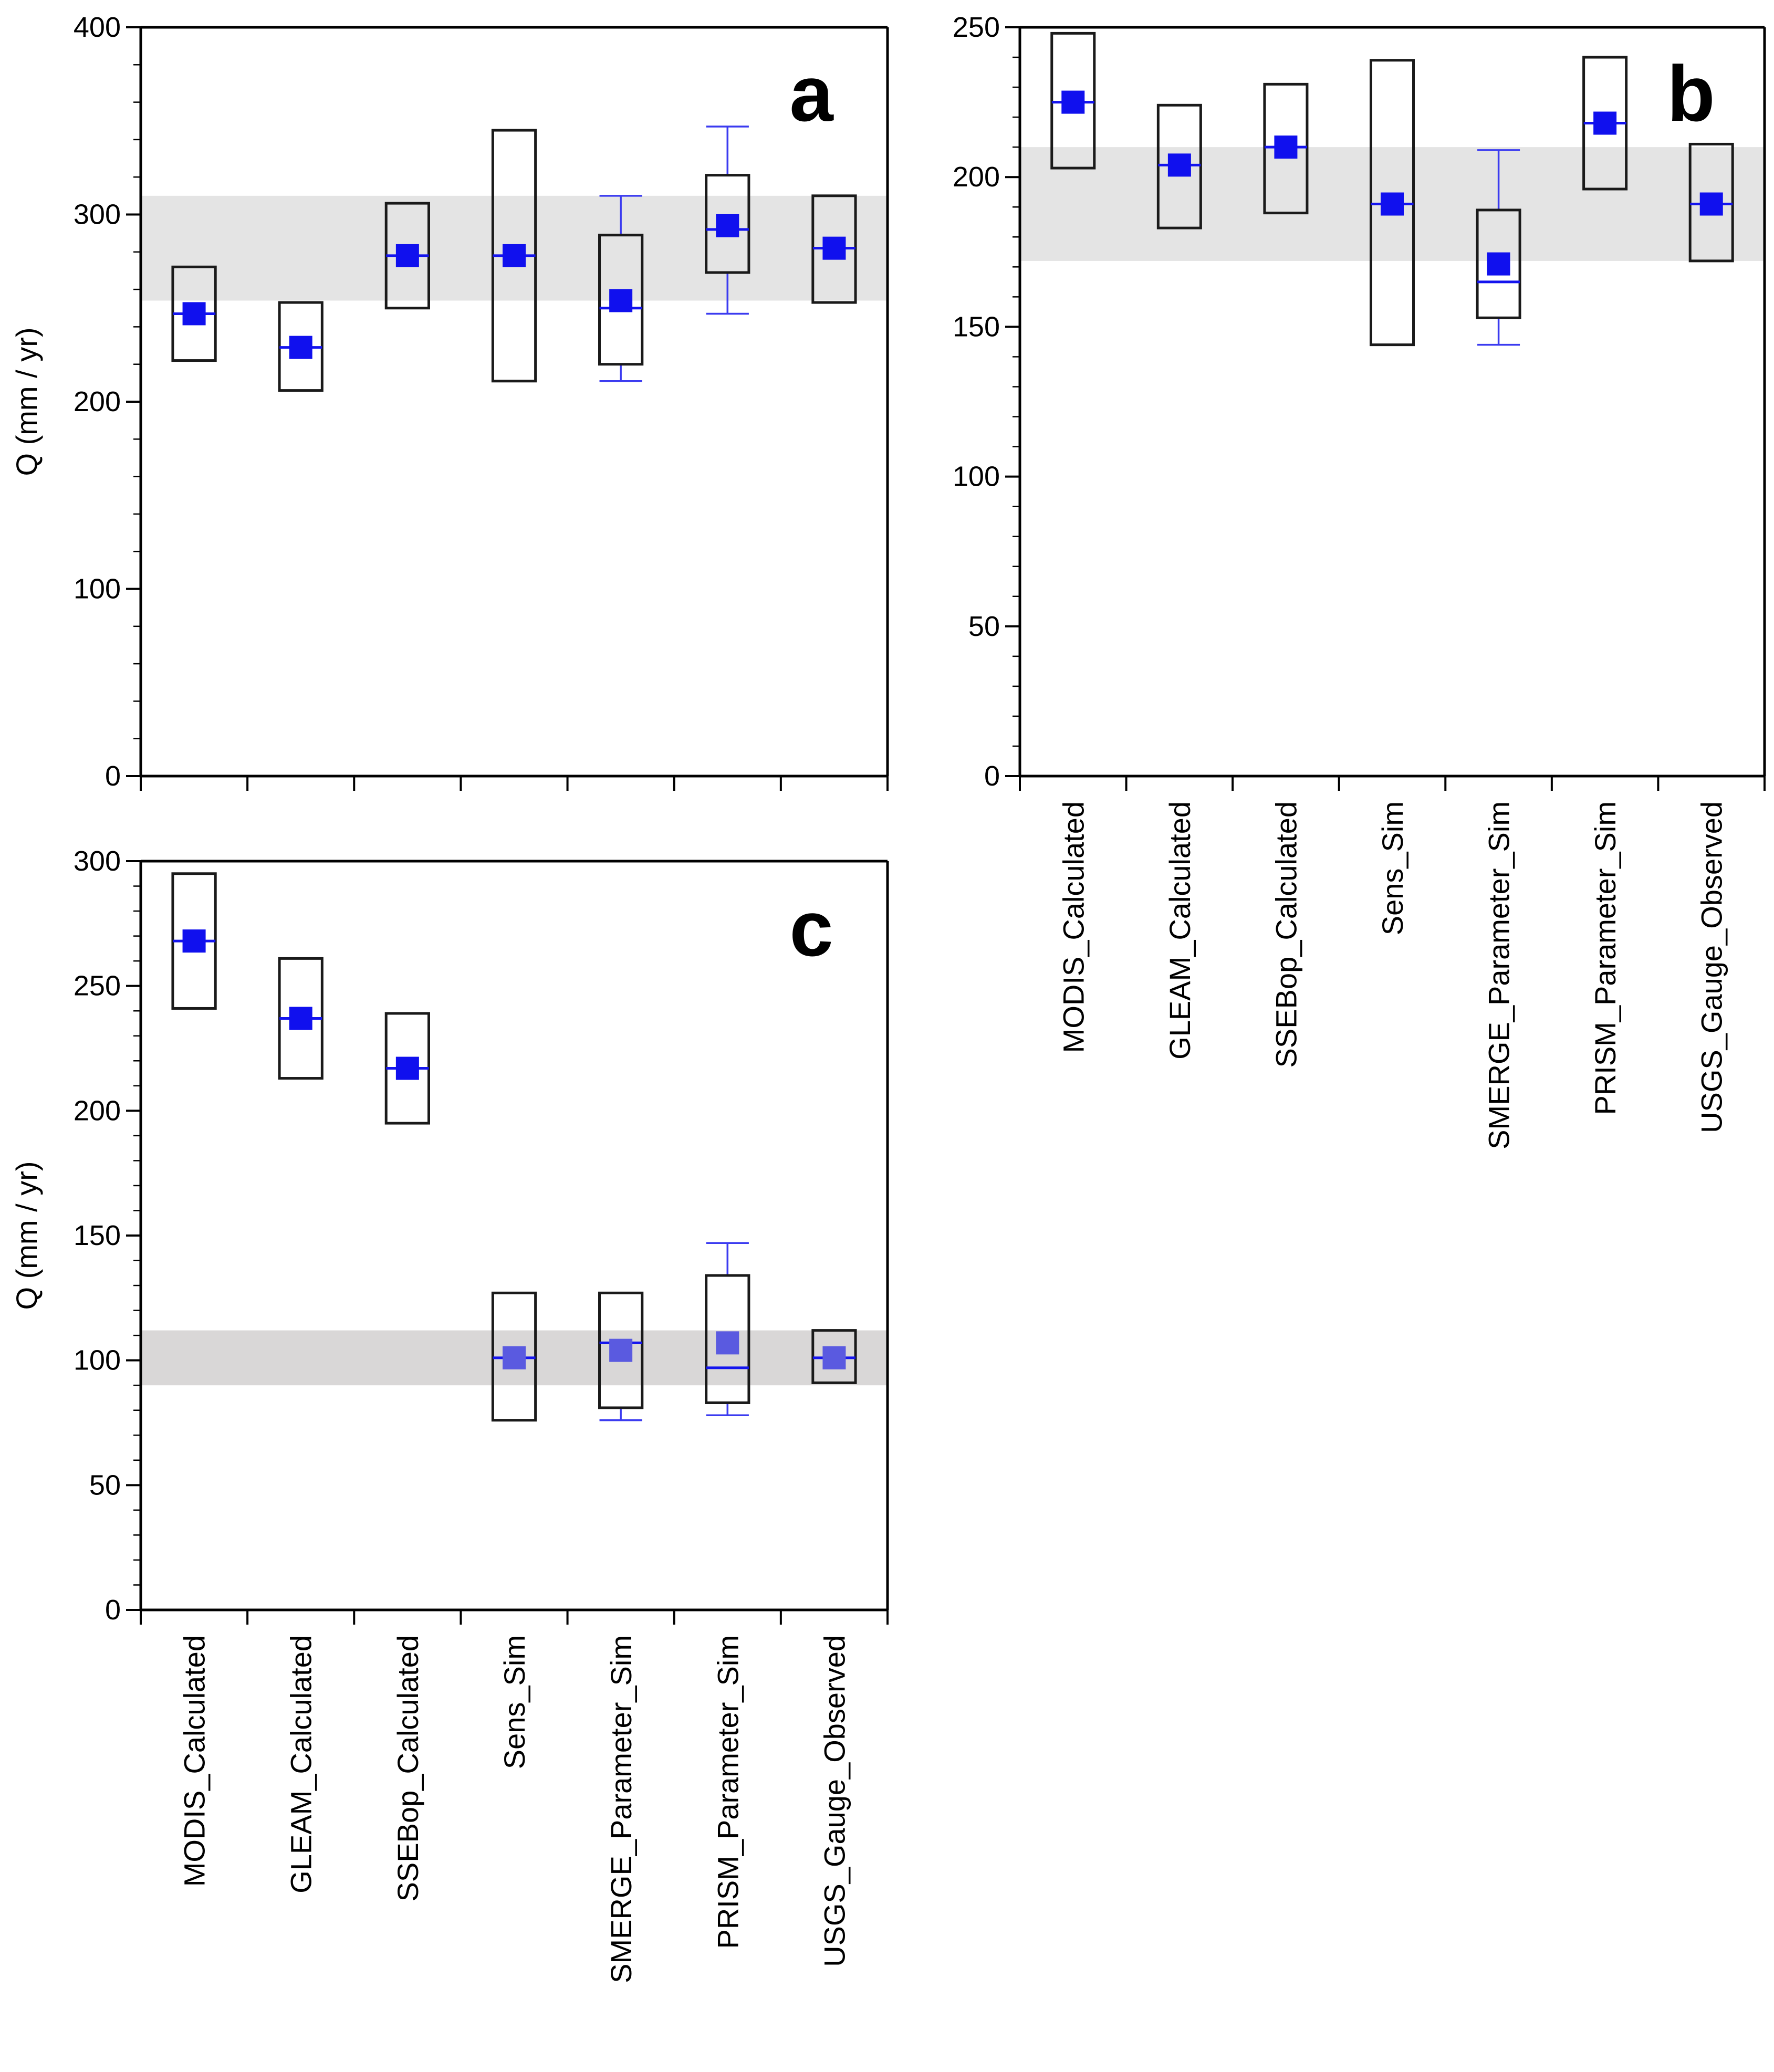 The image size is (1774, 2072). I want to click on y-tick-label: 400, so click(97, 27).